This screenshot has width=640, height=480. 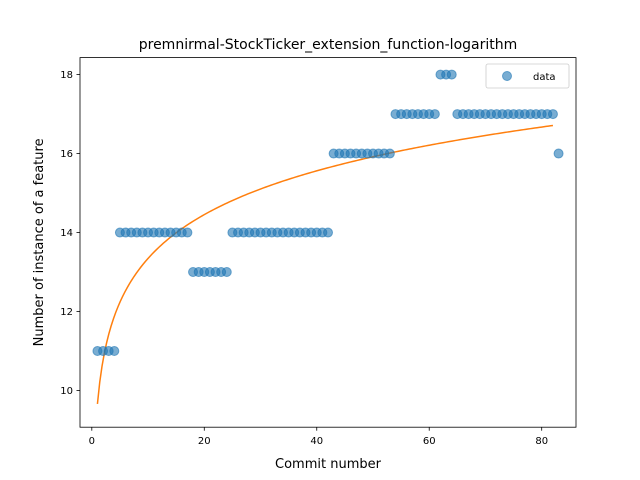 What do you see at coordinates (541, 441) in the screenshot?
I see `x-tick-label: 80` at bounding box center [541, 441].